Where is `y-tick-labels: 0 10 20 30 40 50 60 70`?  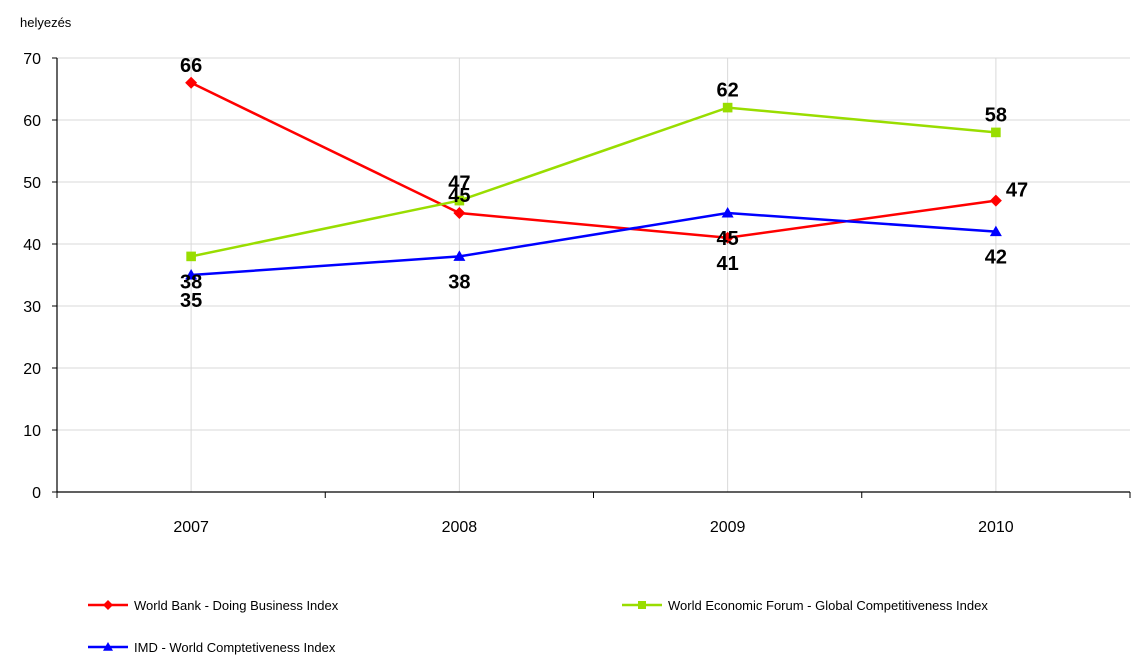
y-tick-labels: 0 10 20 30 40 50 60 70 is located at coordinates (32, 276).